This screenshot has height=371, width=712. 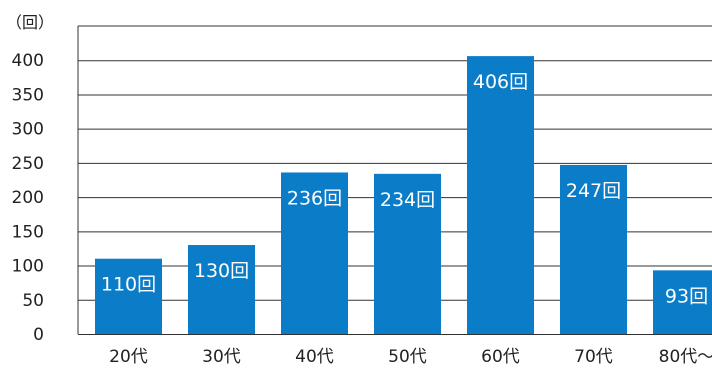 What do you see at coordinates (28, 164) in the screenshot?
I see `y-tick-label-250: 250` at bounding box center [28, 164].